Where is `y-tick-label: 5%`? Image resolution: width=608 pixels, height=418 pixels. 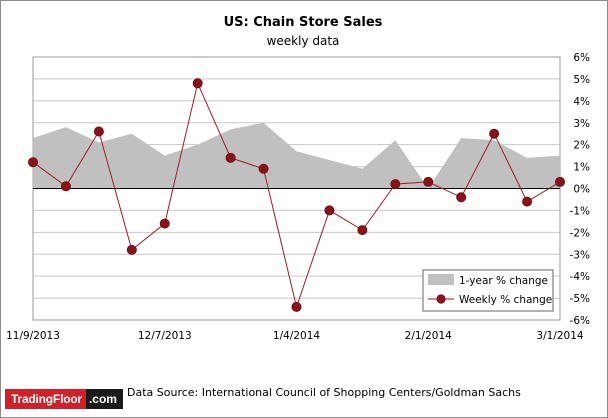 y-tick-label: 5% is located at coordinates (581, 80).